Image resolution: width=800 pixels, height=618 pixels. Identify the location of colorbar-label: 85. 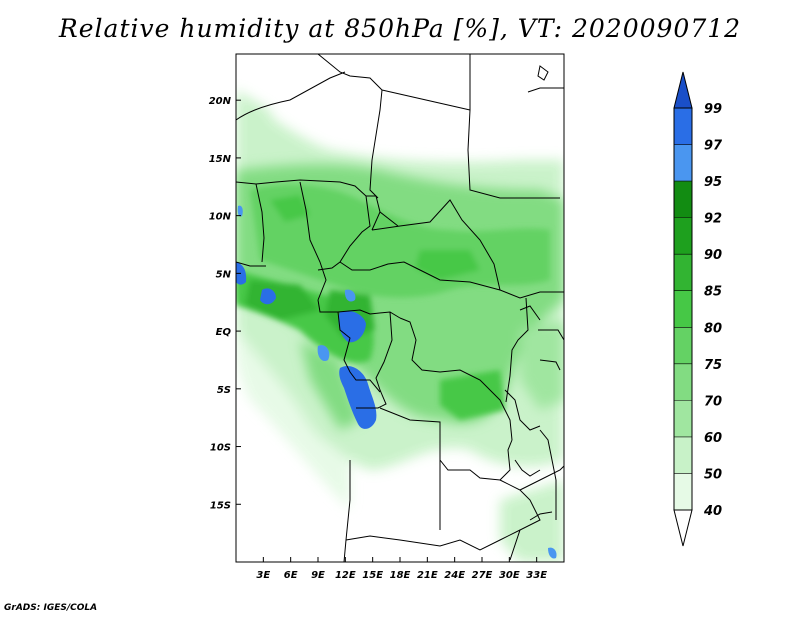
(713, 292).